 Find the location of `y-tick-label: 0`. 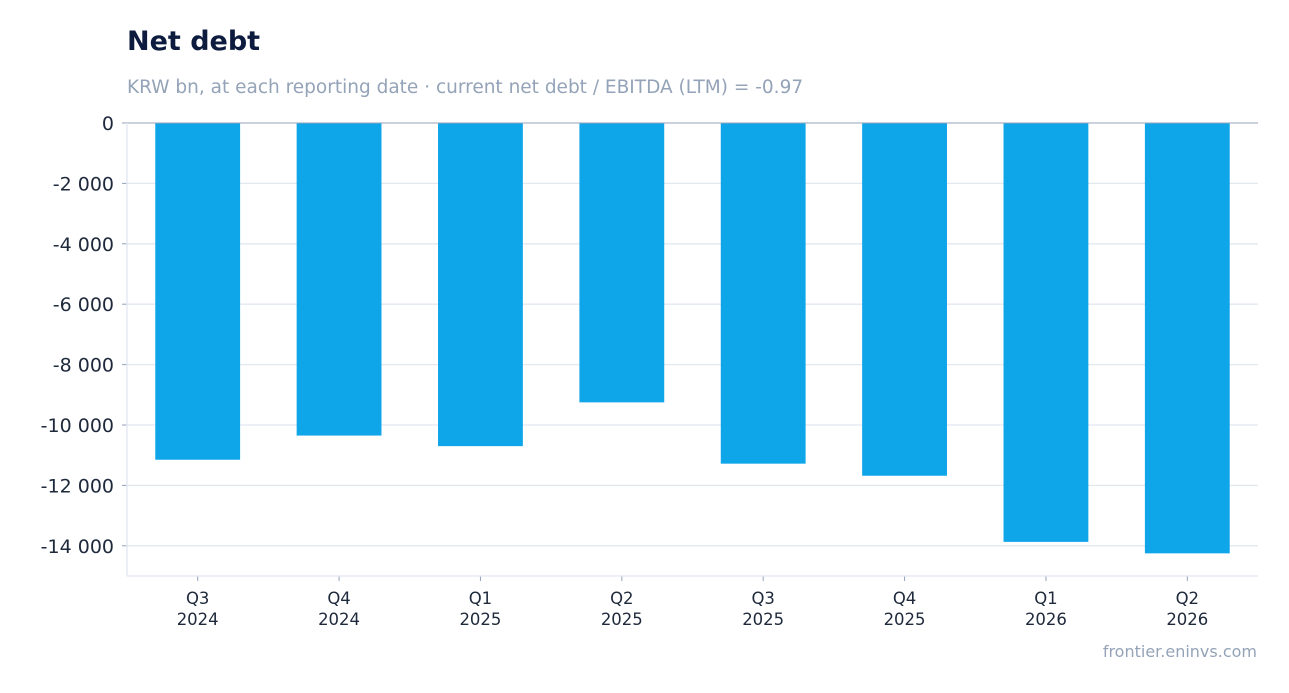

y-tick-label: 0 is located at coordinates (108, 124).